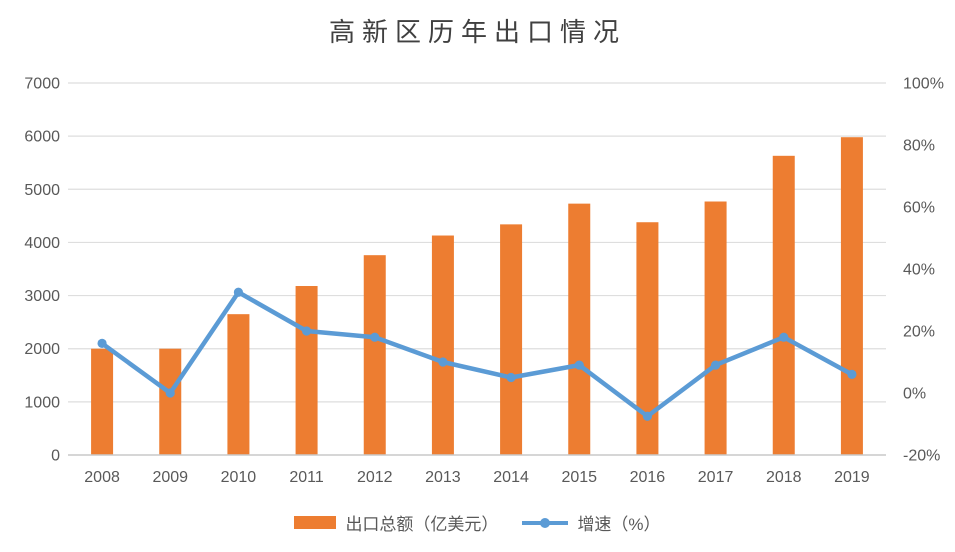  I want to click on line-marker-icon, so click(545, 522).